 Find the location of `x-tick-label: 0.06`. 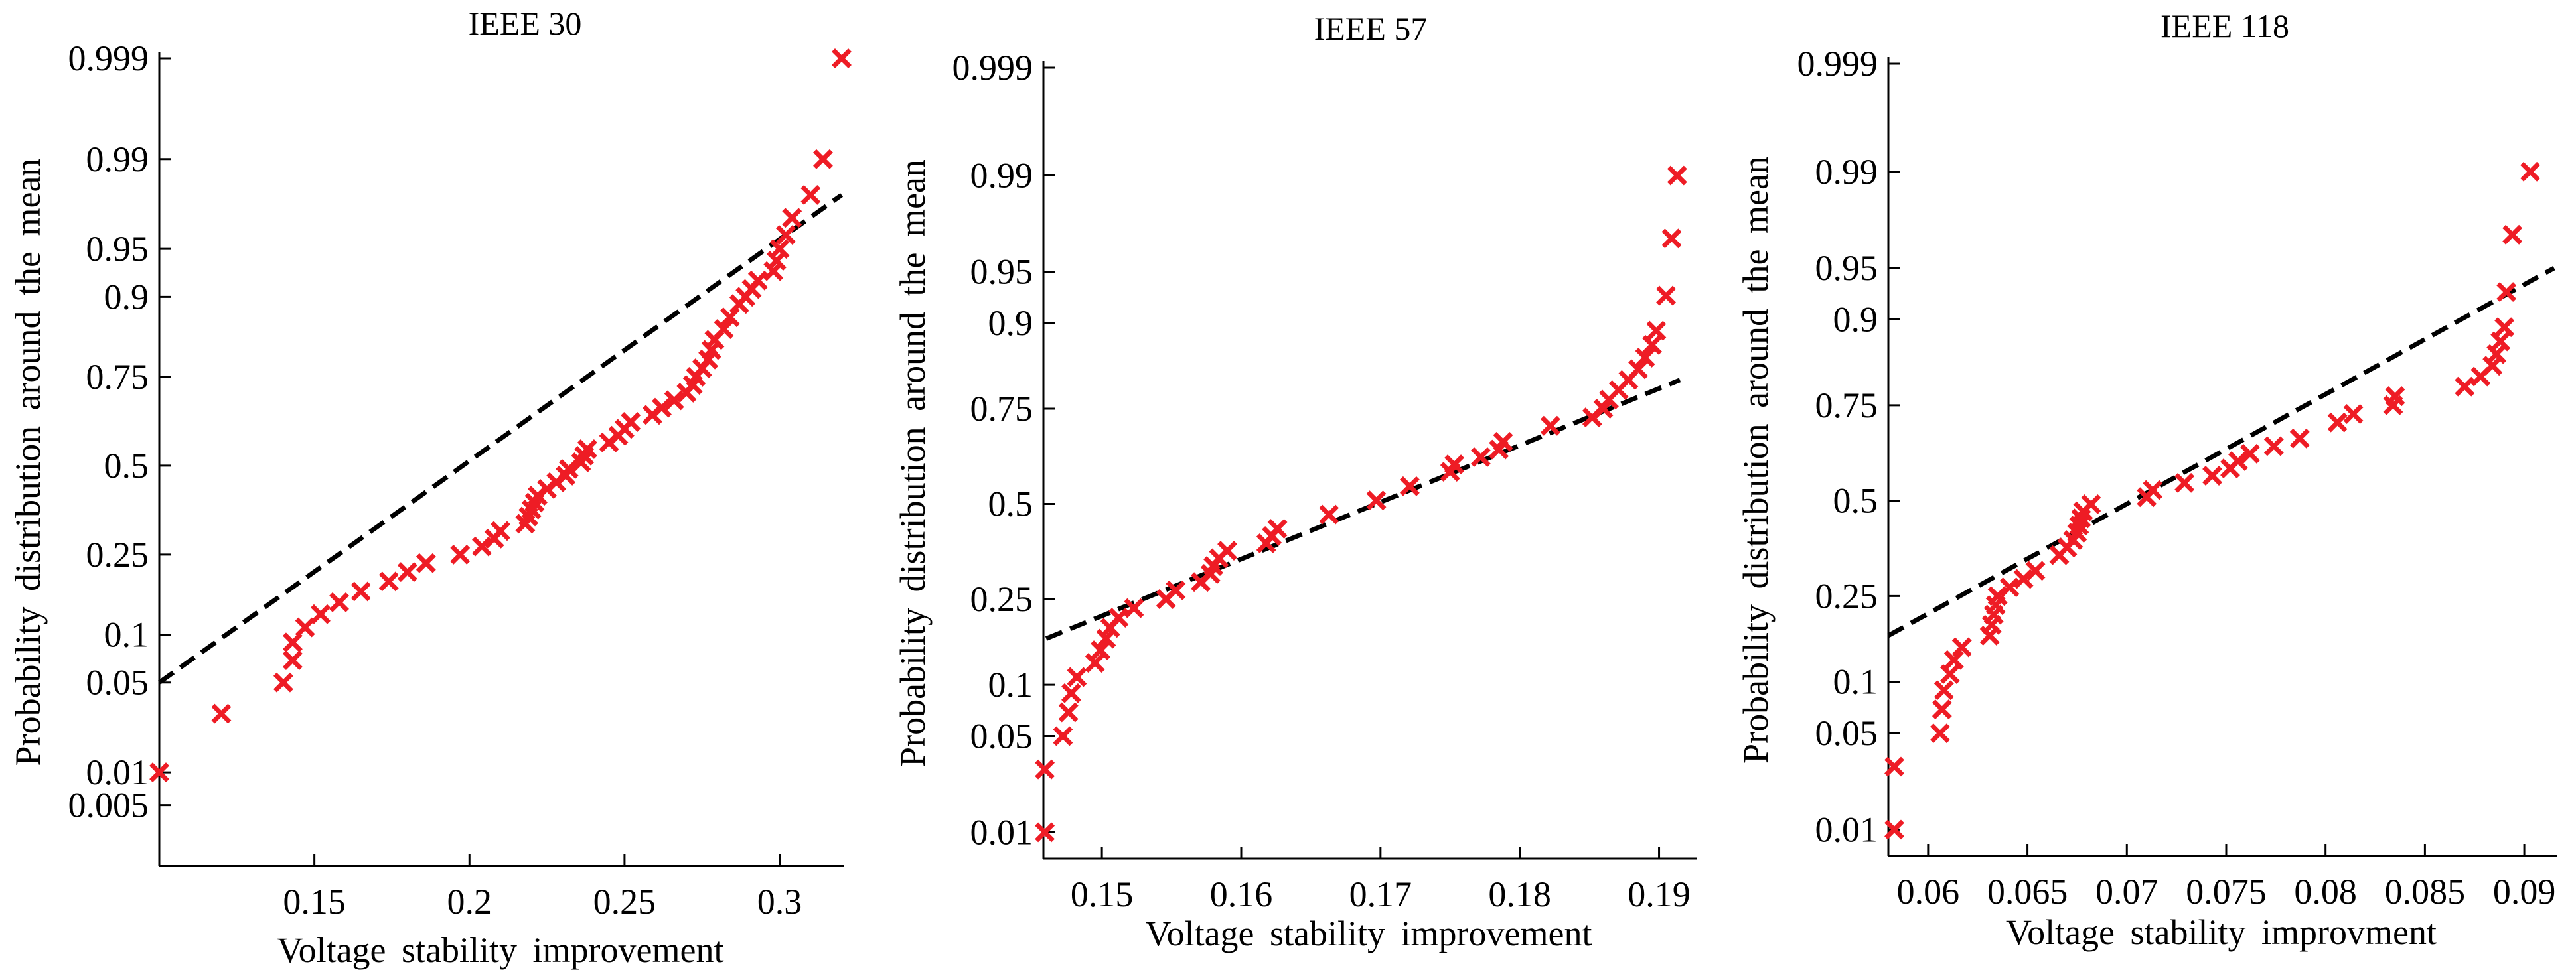

x-tick-label: 0.06 is located at coordinates (1929, 892).